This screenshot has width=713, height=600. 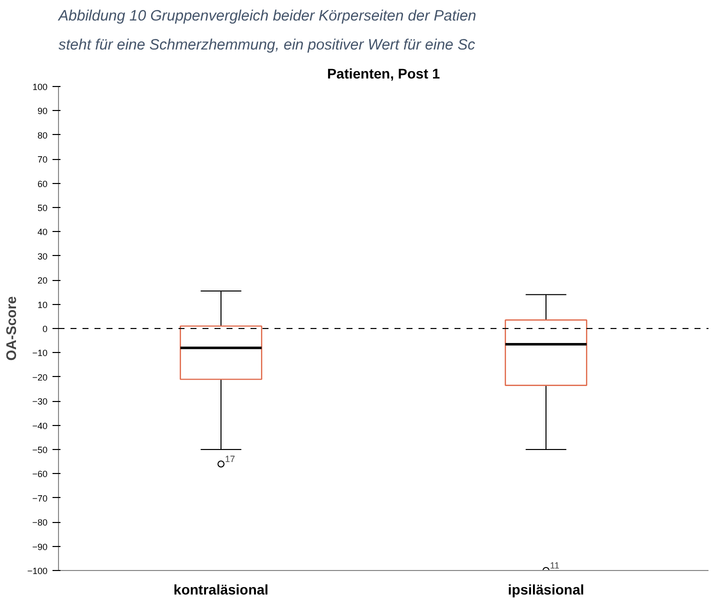 What do you see at coordinates (42, 281) in the screenshot?
I see `y-tick-label: 20` at bounding box center [42, 281].